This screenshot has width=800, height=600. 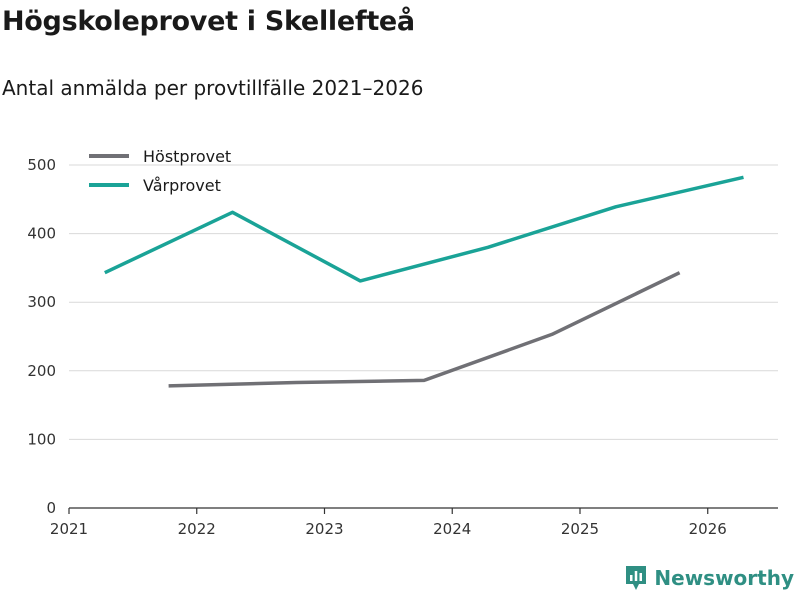 What do you see at coordinates (69, 529) in the screenshot?
I see `x-tick-label-2021: 2021` at bounding box center [69, 529].